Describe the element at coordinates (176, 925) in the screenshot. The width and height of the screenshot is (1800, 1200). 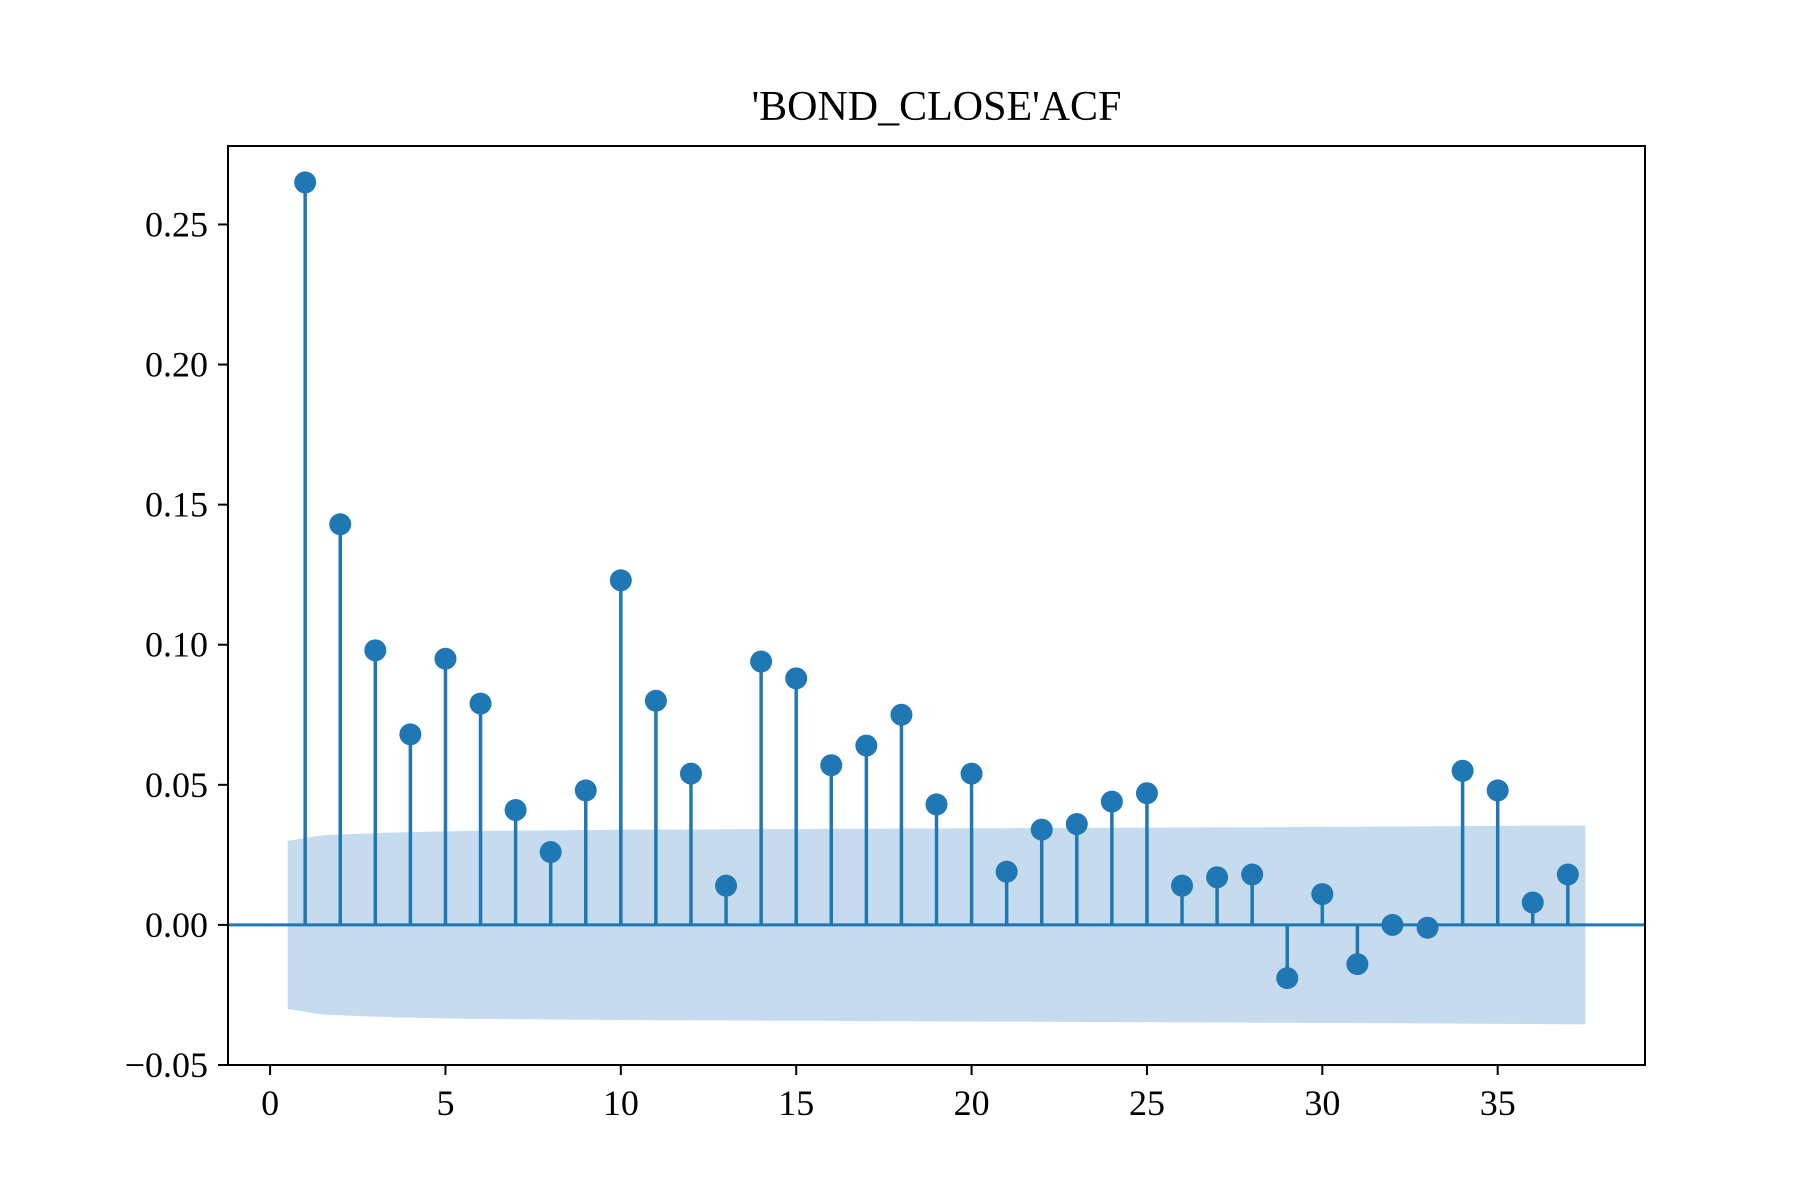
I see `y-tick-label: 0.00` at that location.